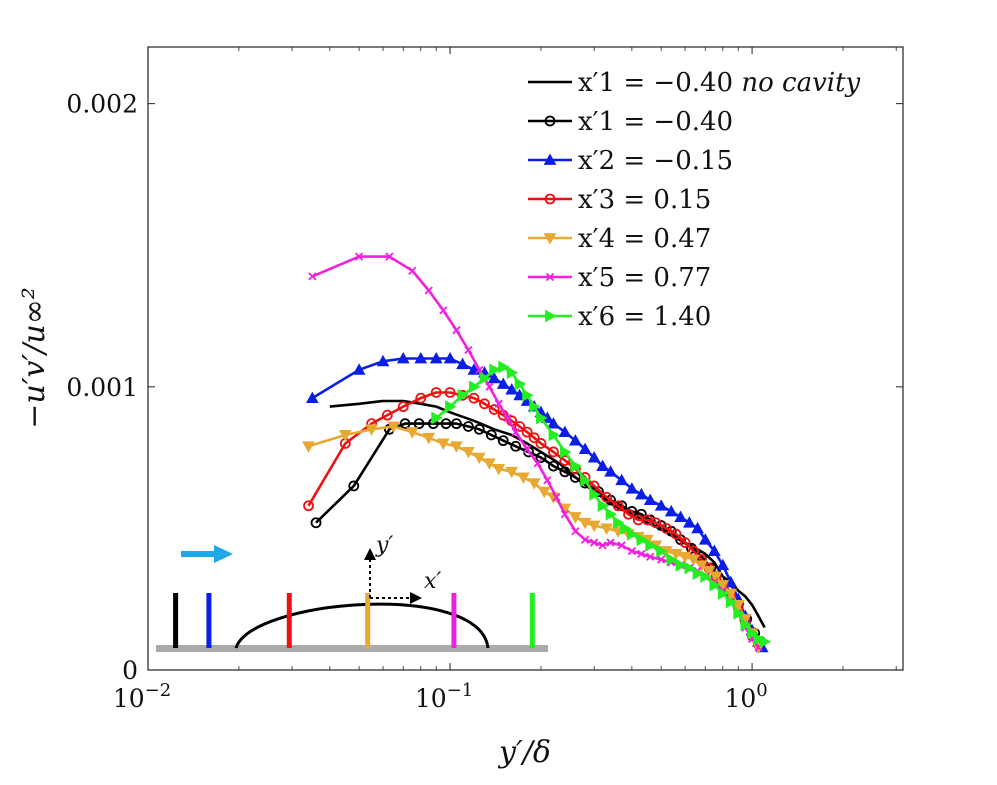 The image size is (997, 785). I want to click on legend-label: x′2 = −0.15, so click(655, 161).